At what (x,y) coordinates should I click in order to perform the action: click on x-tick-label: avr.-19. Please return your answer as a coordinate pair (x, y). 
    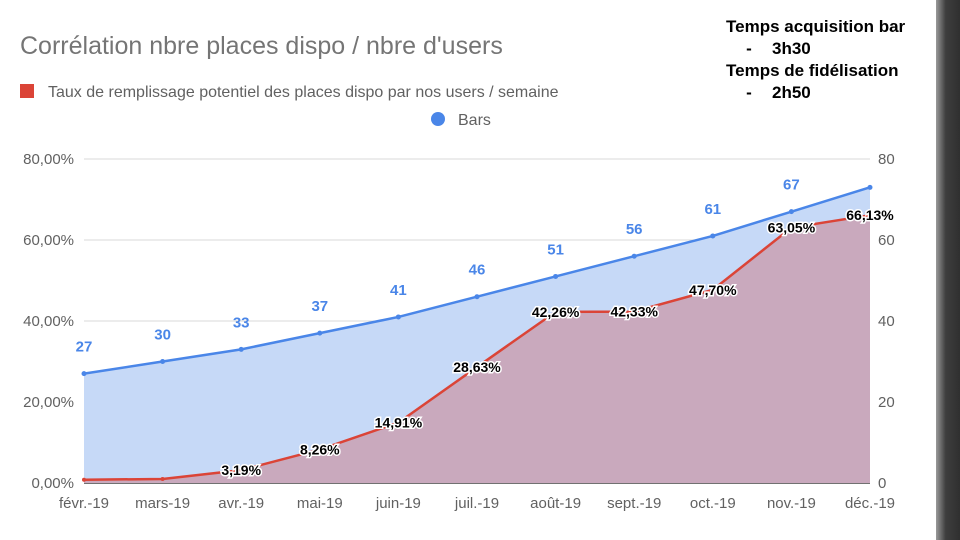
    Looking at the image, I should click on (241, 503).